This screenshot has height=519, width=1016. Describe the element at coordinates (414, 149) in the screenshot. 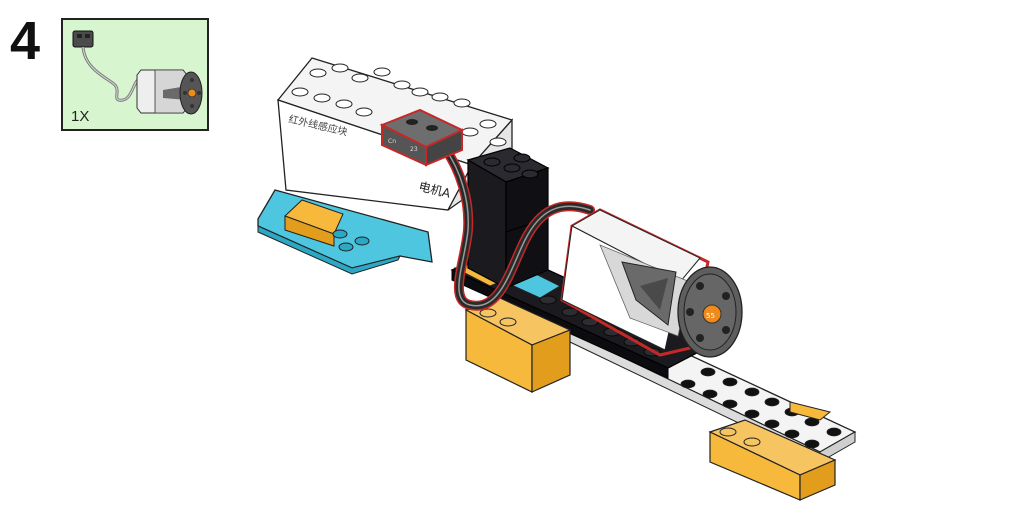

I see `connector-label-right: 23` at that location.